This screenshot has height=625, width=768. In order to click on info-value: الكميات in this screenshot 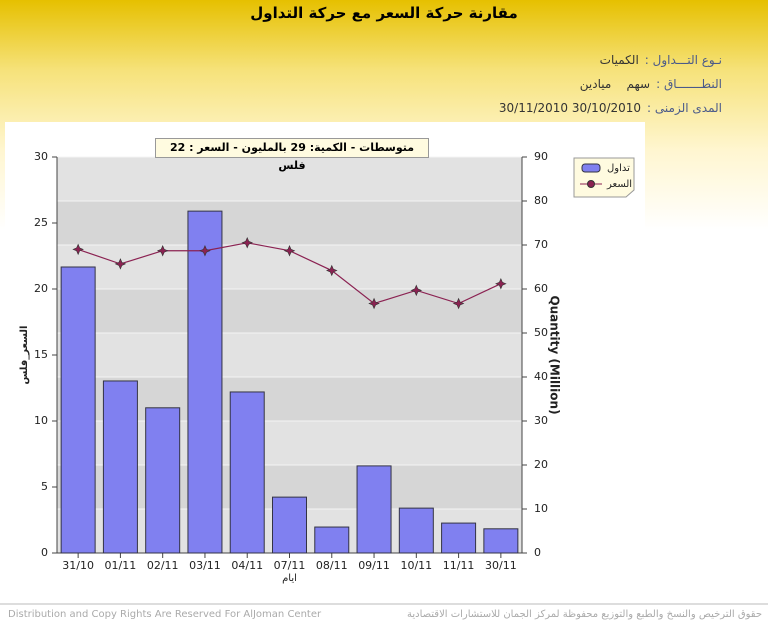, I will do `click(619, 60)`.